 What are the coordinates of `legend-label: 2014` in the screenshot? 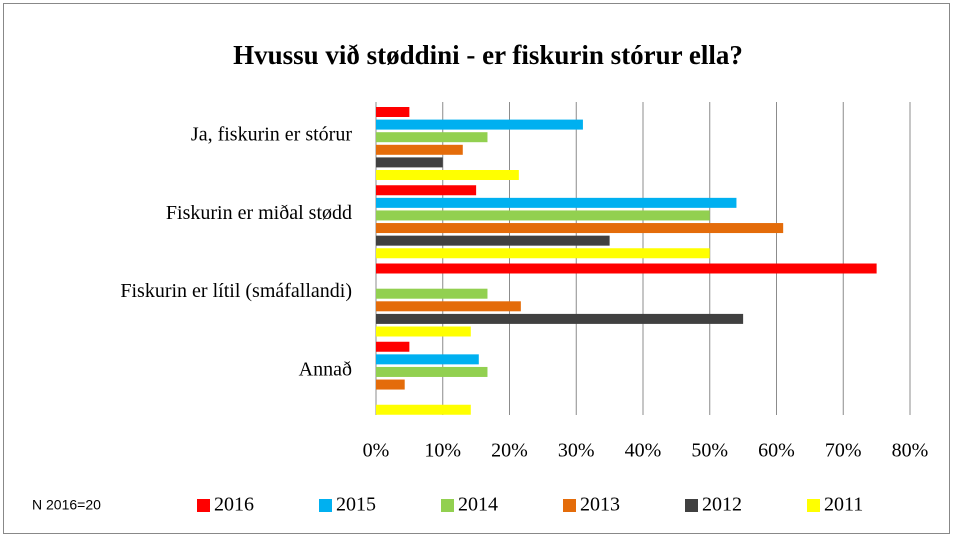 It's located at (478, 505).